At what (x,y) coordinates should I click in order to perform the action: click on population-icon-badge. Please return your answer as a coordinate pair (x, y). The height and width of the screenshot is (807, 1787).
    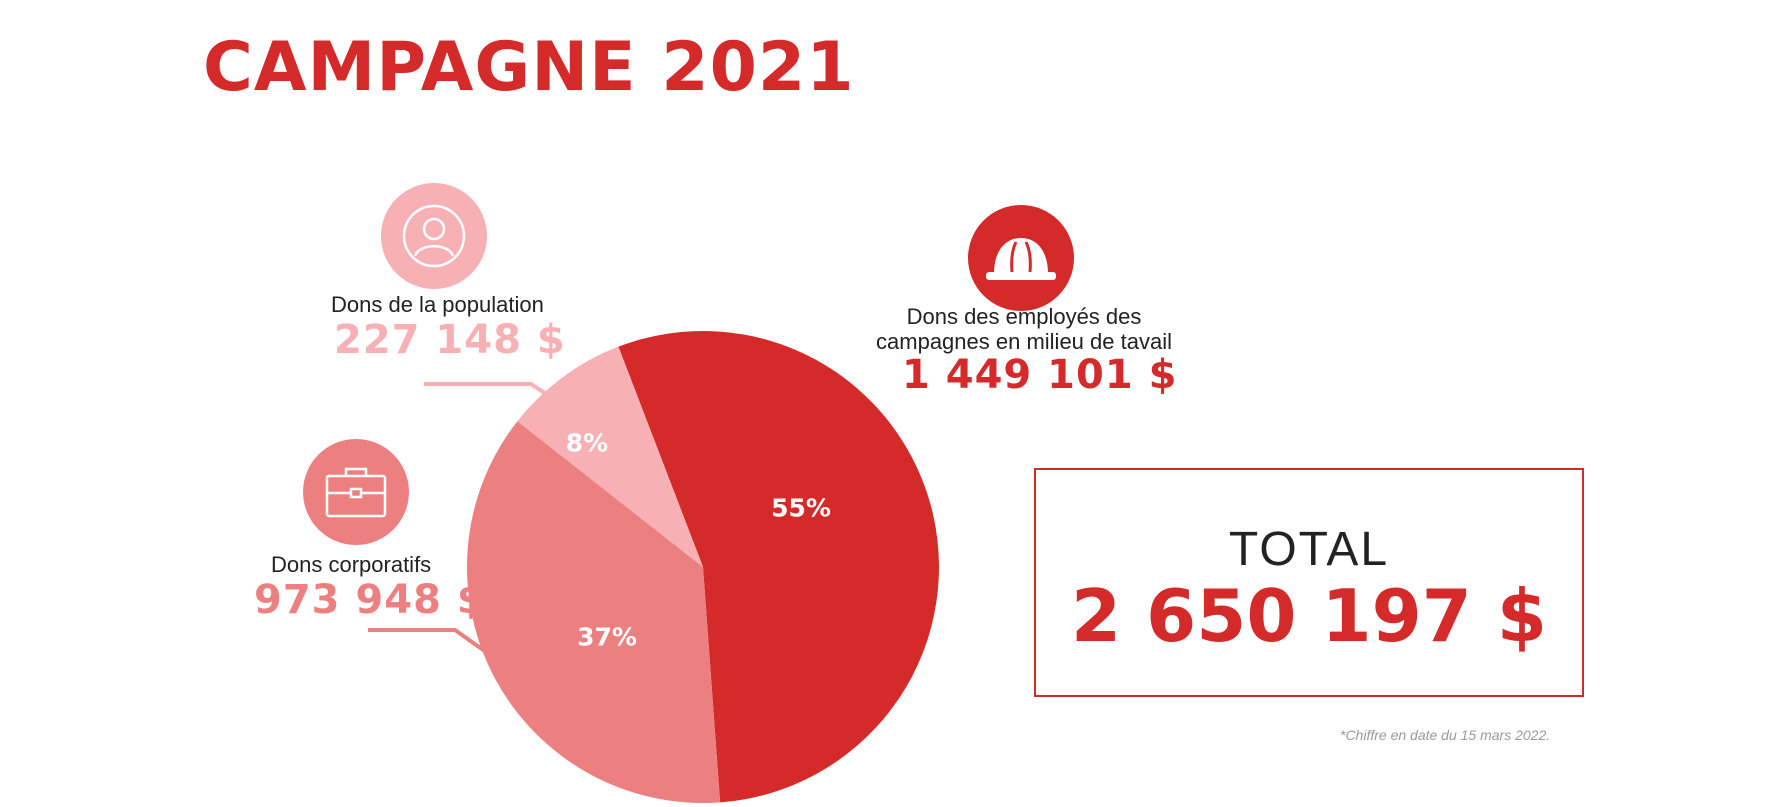
    Looking at the image, I should click on (434, 236).